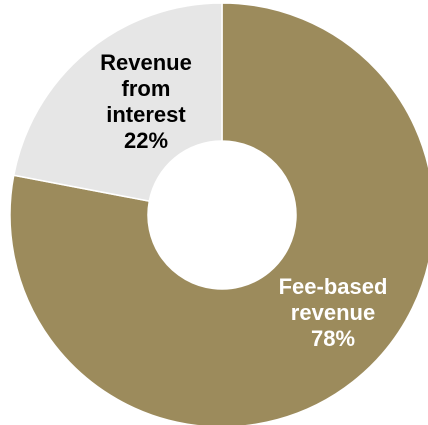 Image resolution: width=428 pixels, height=425 pixels. I want to click on slice-label-line: revenue, so click(333, 312).